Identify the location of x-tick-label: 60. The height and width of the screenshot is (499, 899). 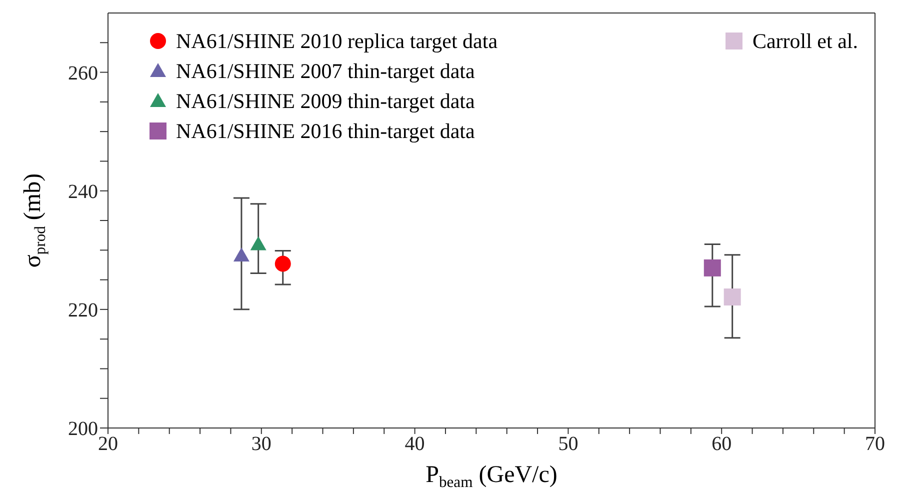
(722, 444).